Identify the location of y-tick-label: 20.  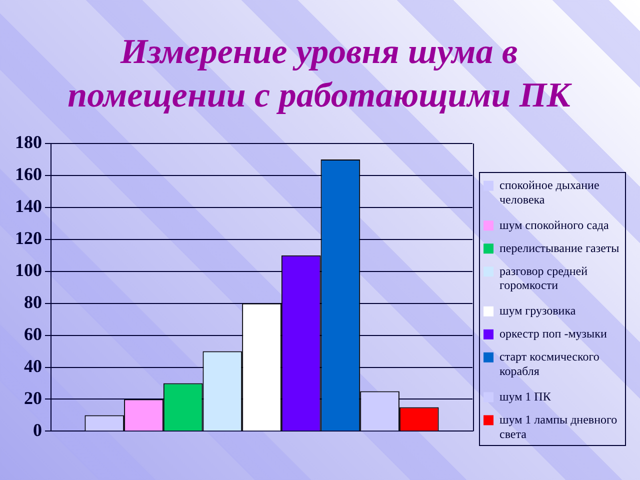
(33, 398).